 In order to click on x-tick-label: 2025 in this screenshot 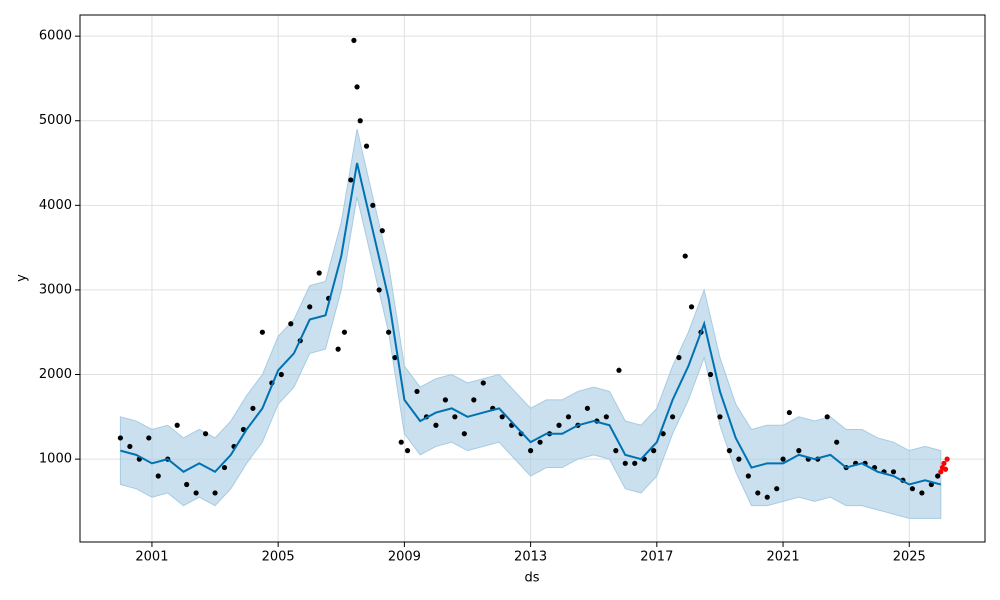, I will do `click(909, 557)`.